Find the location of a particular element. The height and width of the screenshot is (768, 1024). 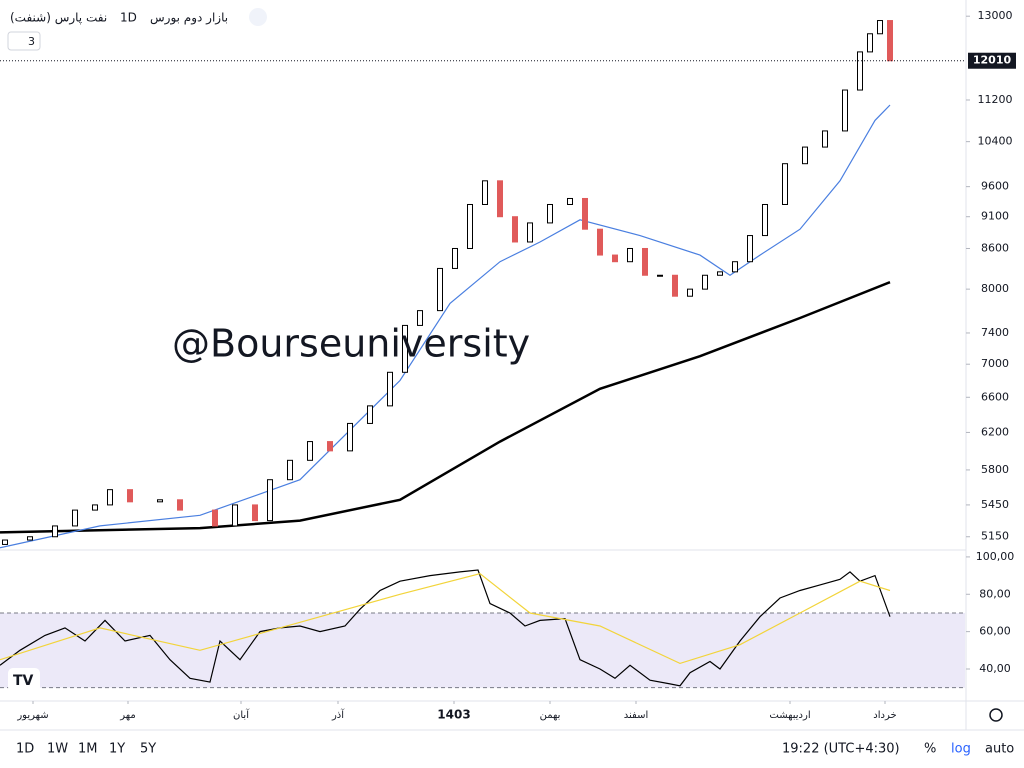

y-tick-label: 7000 is located at coordinates (995, 363).